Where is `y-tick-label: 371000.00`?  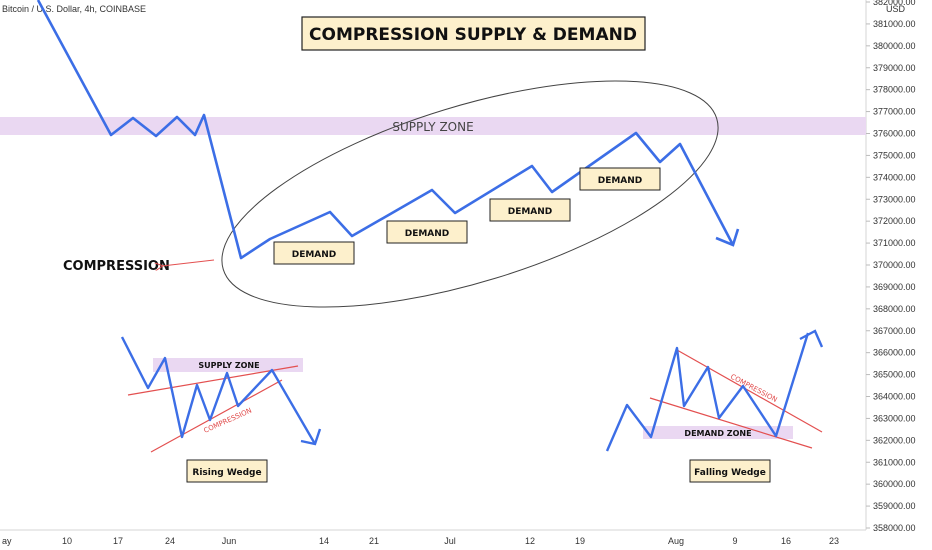
y-tick-label: 371000.00 is located at coordinates (894, 243).